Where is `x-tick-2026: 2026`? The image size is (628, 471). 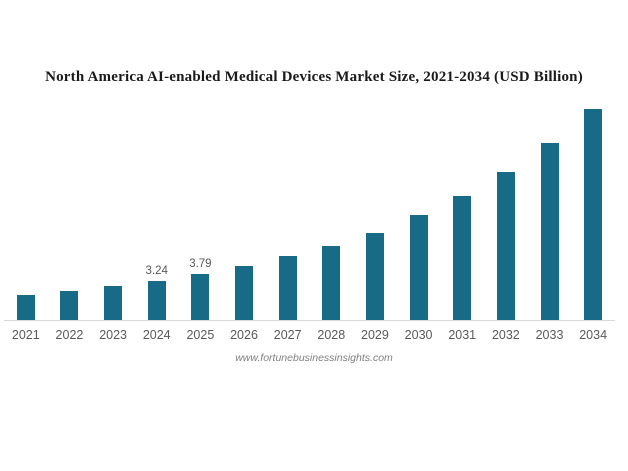
x-tick-2026: 2026 is located at coordinates (244, 335).